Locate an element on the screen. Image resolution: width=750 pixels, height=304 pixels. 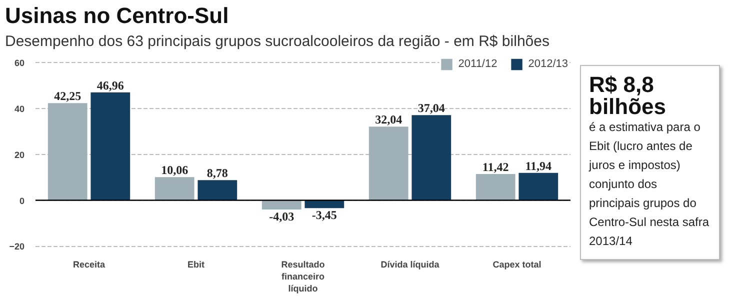
x-tick-label: Resultado financeiro líquido is located at coordinates (303, 277).